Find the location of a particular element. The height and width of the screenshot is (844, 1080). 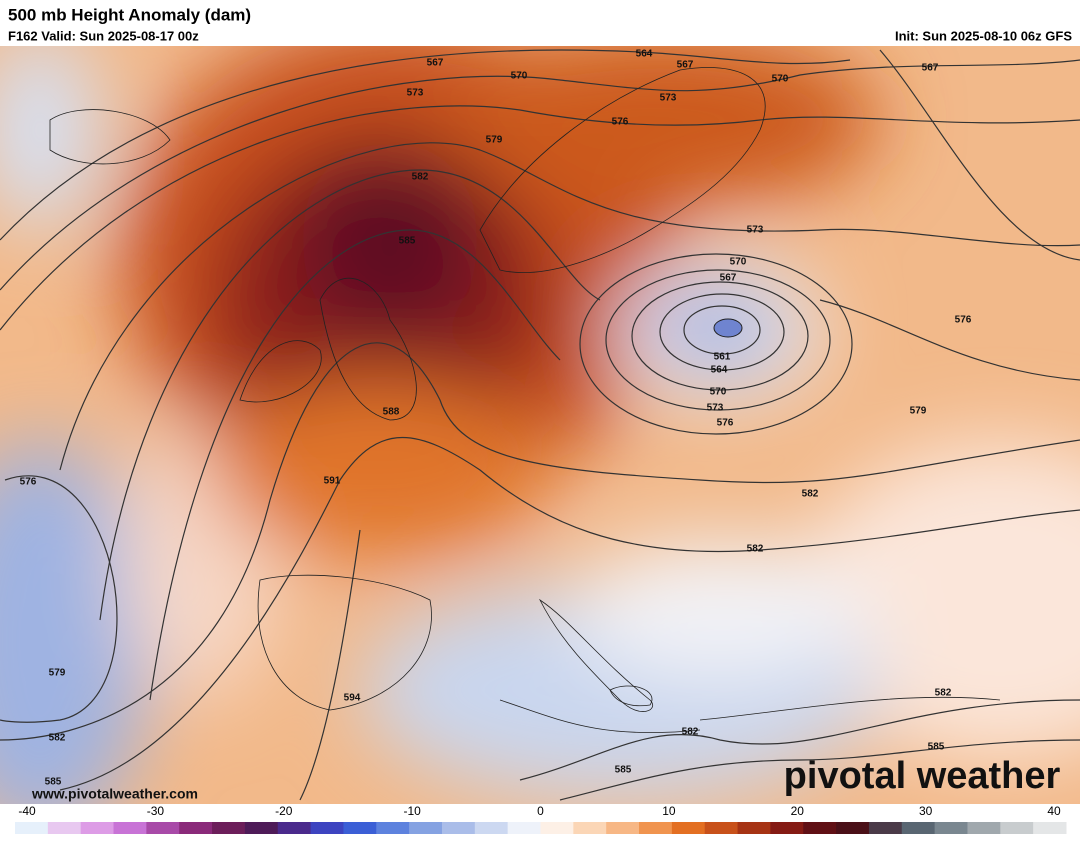

contour-label: 591 is located at coordinates (332, 481).